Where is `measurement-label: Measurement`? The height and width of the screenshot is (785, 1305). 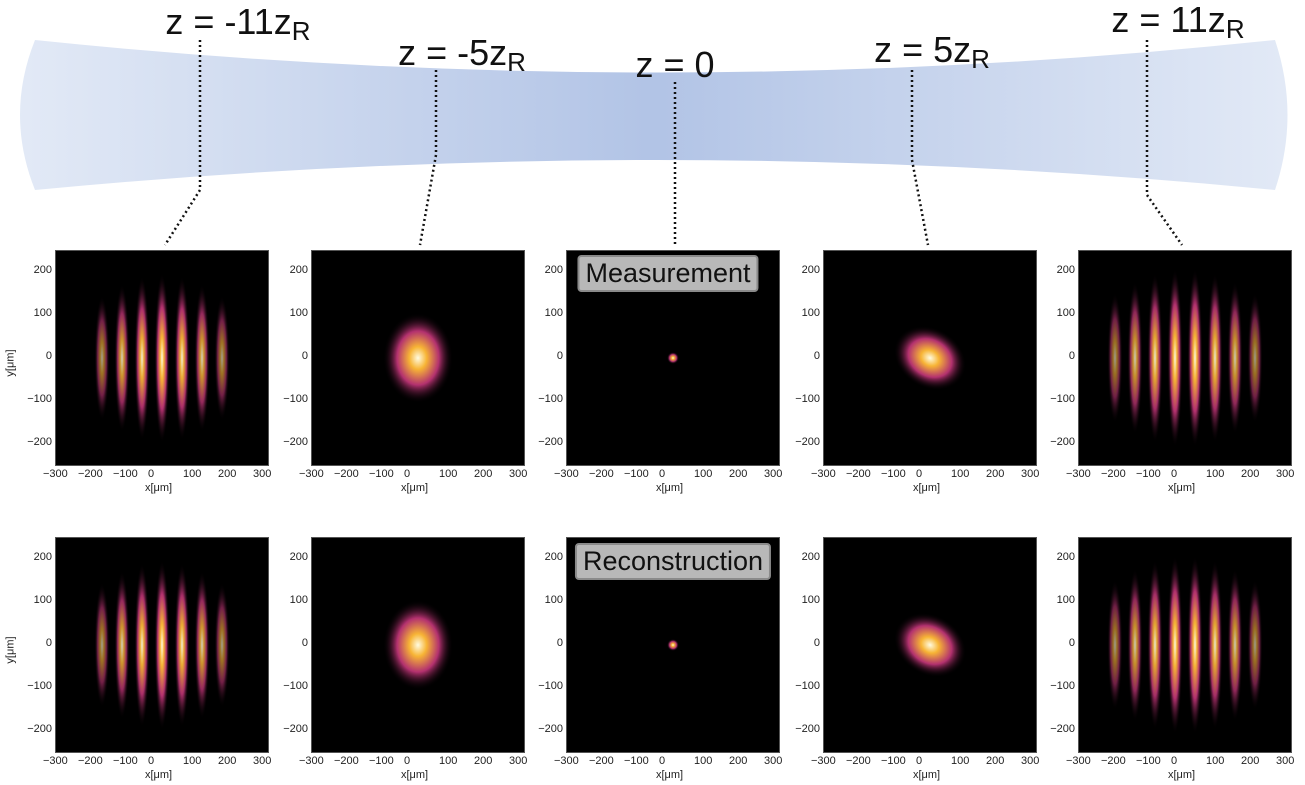
measurement-label: Measurement is located at coordinates (668, 273).